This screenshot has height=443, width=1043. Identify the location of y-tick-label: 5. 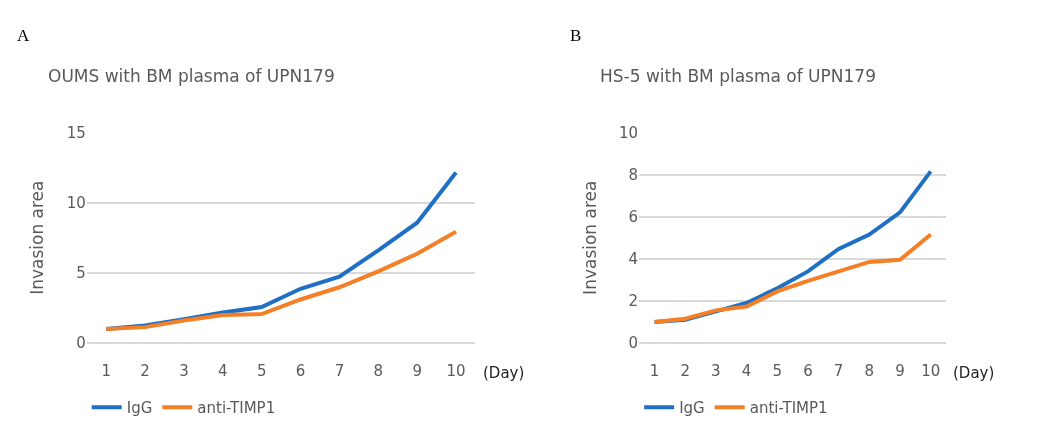
(81, 273).